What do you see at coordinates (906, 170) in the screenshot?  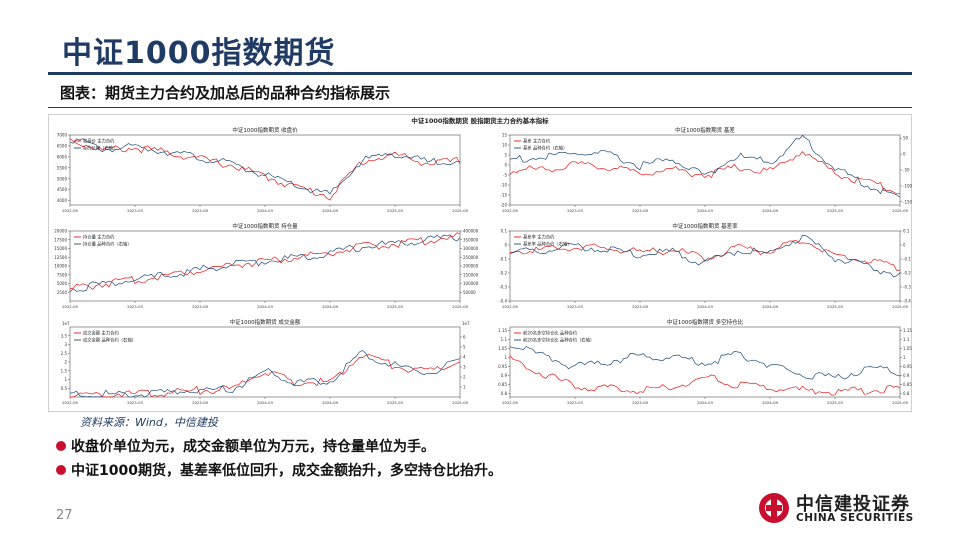 I see `y2-tick-label: -50` at bounding box center [906, 170].